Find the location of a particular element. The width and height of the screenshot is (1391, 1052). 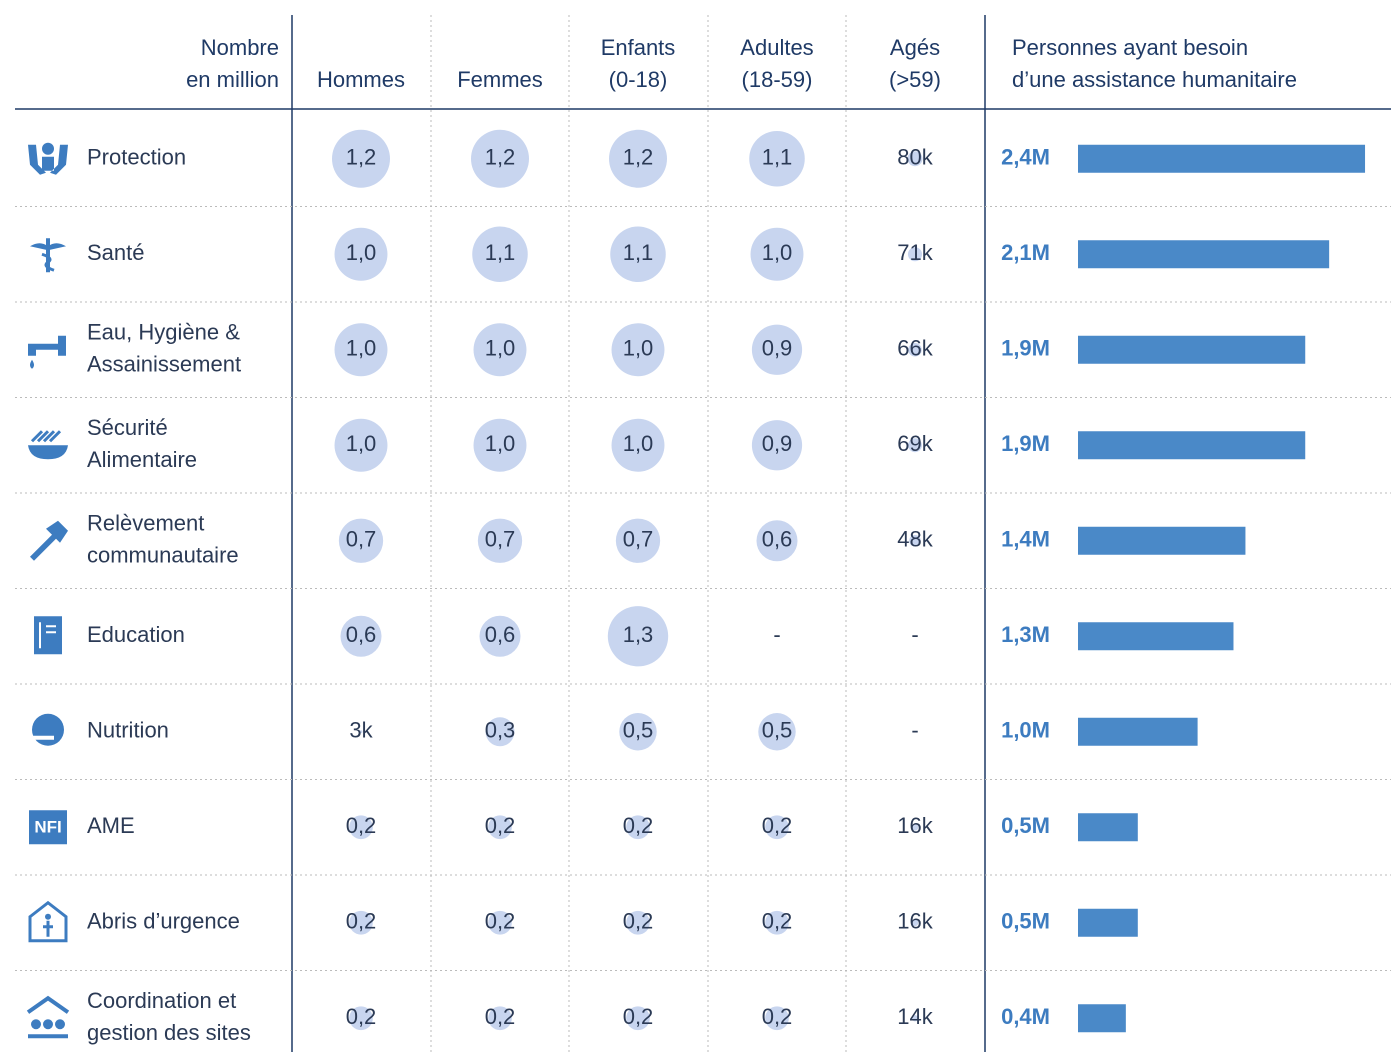

total-label: 1,3M is located at coordinates (1025, 634).